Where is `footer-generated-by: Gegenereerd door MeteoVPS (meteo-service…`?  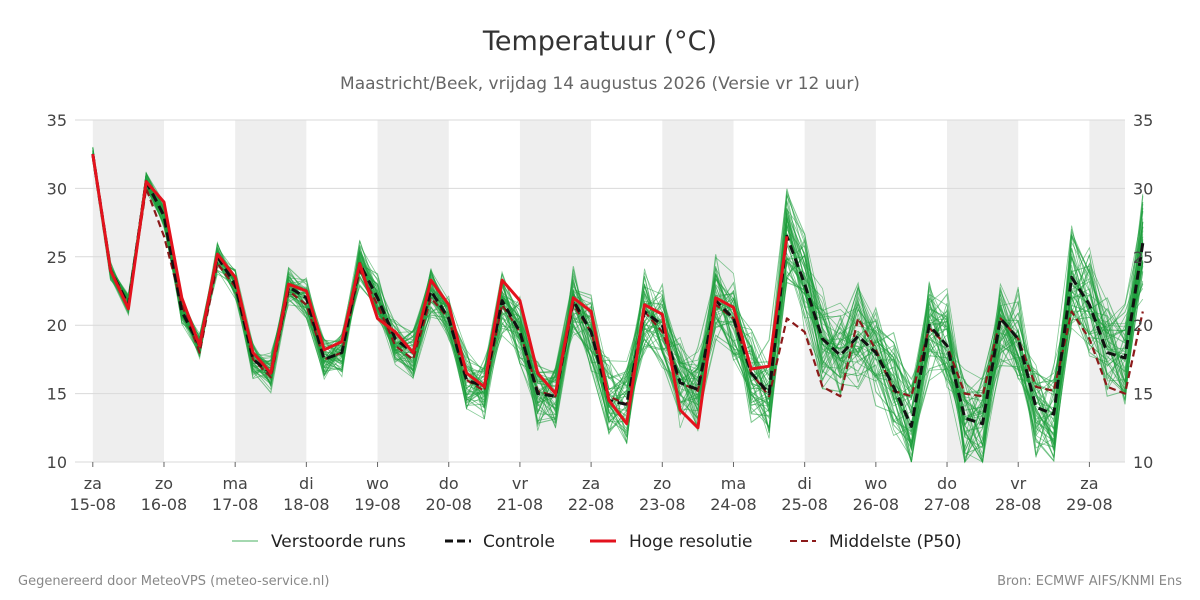 footer-generated-by: Gegenereerd door MeteoVPS (meteo-service… is located at coordinates (173, 581).